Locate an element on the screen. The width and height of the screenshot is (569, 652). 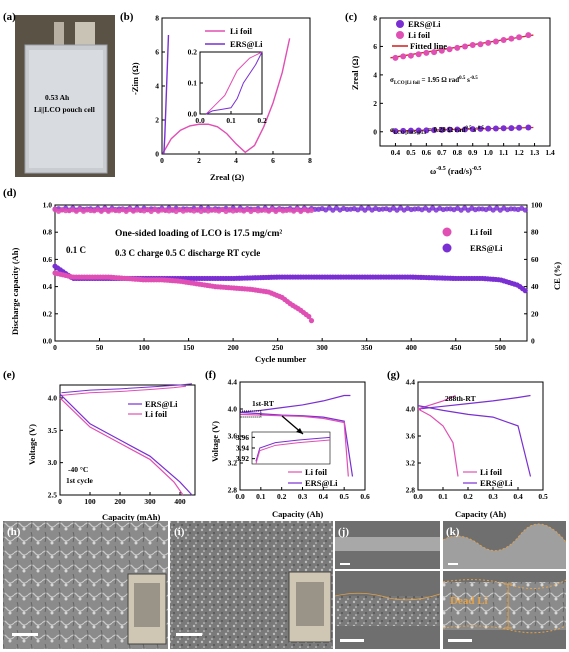
ylabel-b: -Zim (Ω) is located at coordinates (135, 78).